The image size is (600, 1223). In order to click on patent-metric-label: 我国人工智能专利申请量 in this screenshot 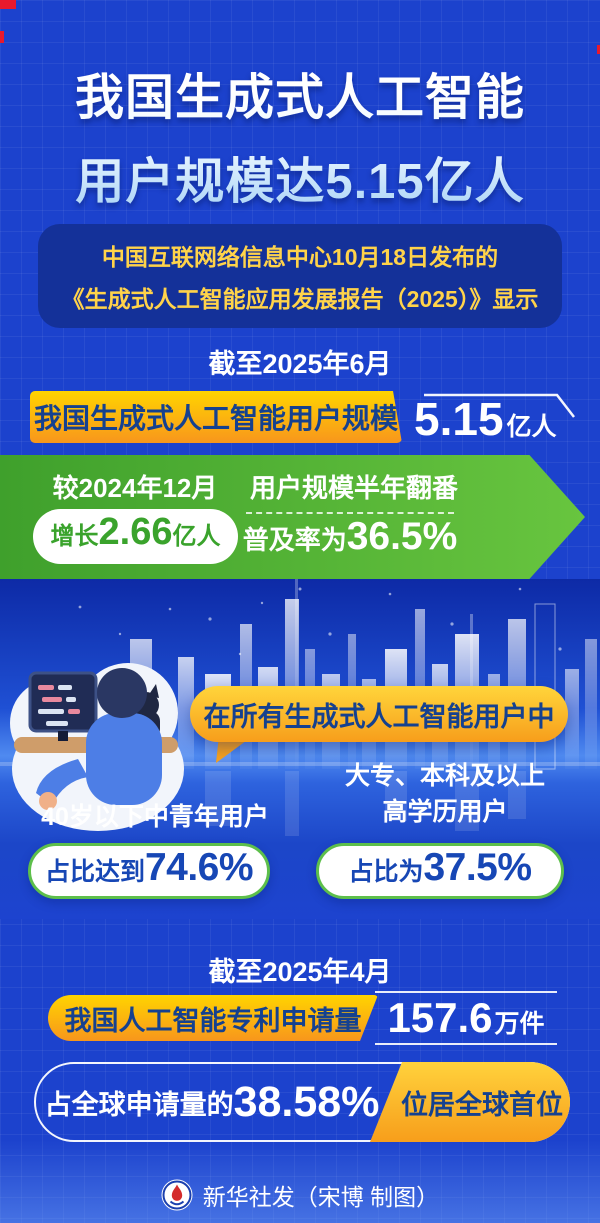, I will do `click(213, 1018)`.